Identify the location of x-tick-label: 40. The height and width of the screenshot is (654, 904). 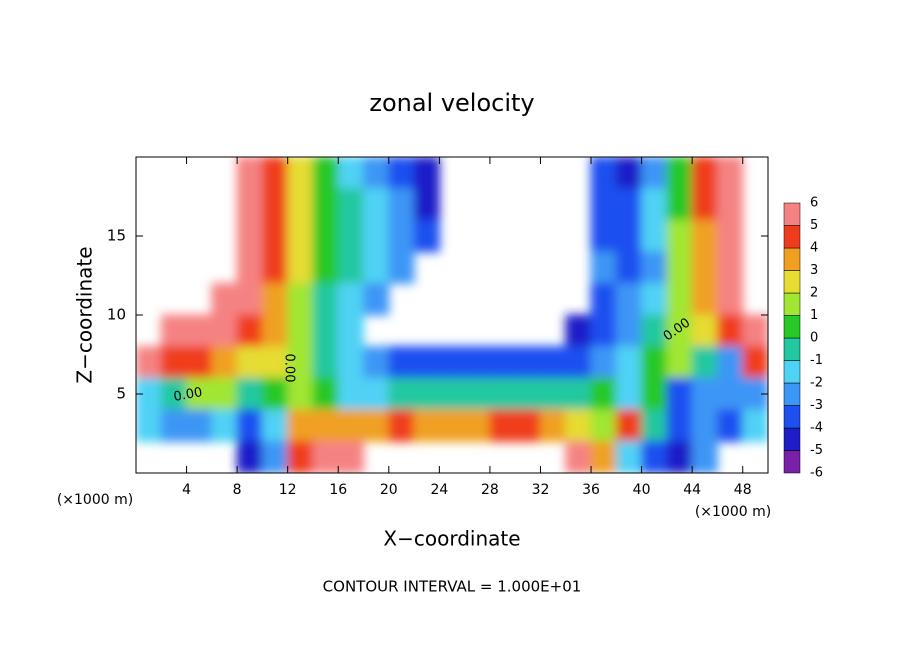
(642, 490).